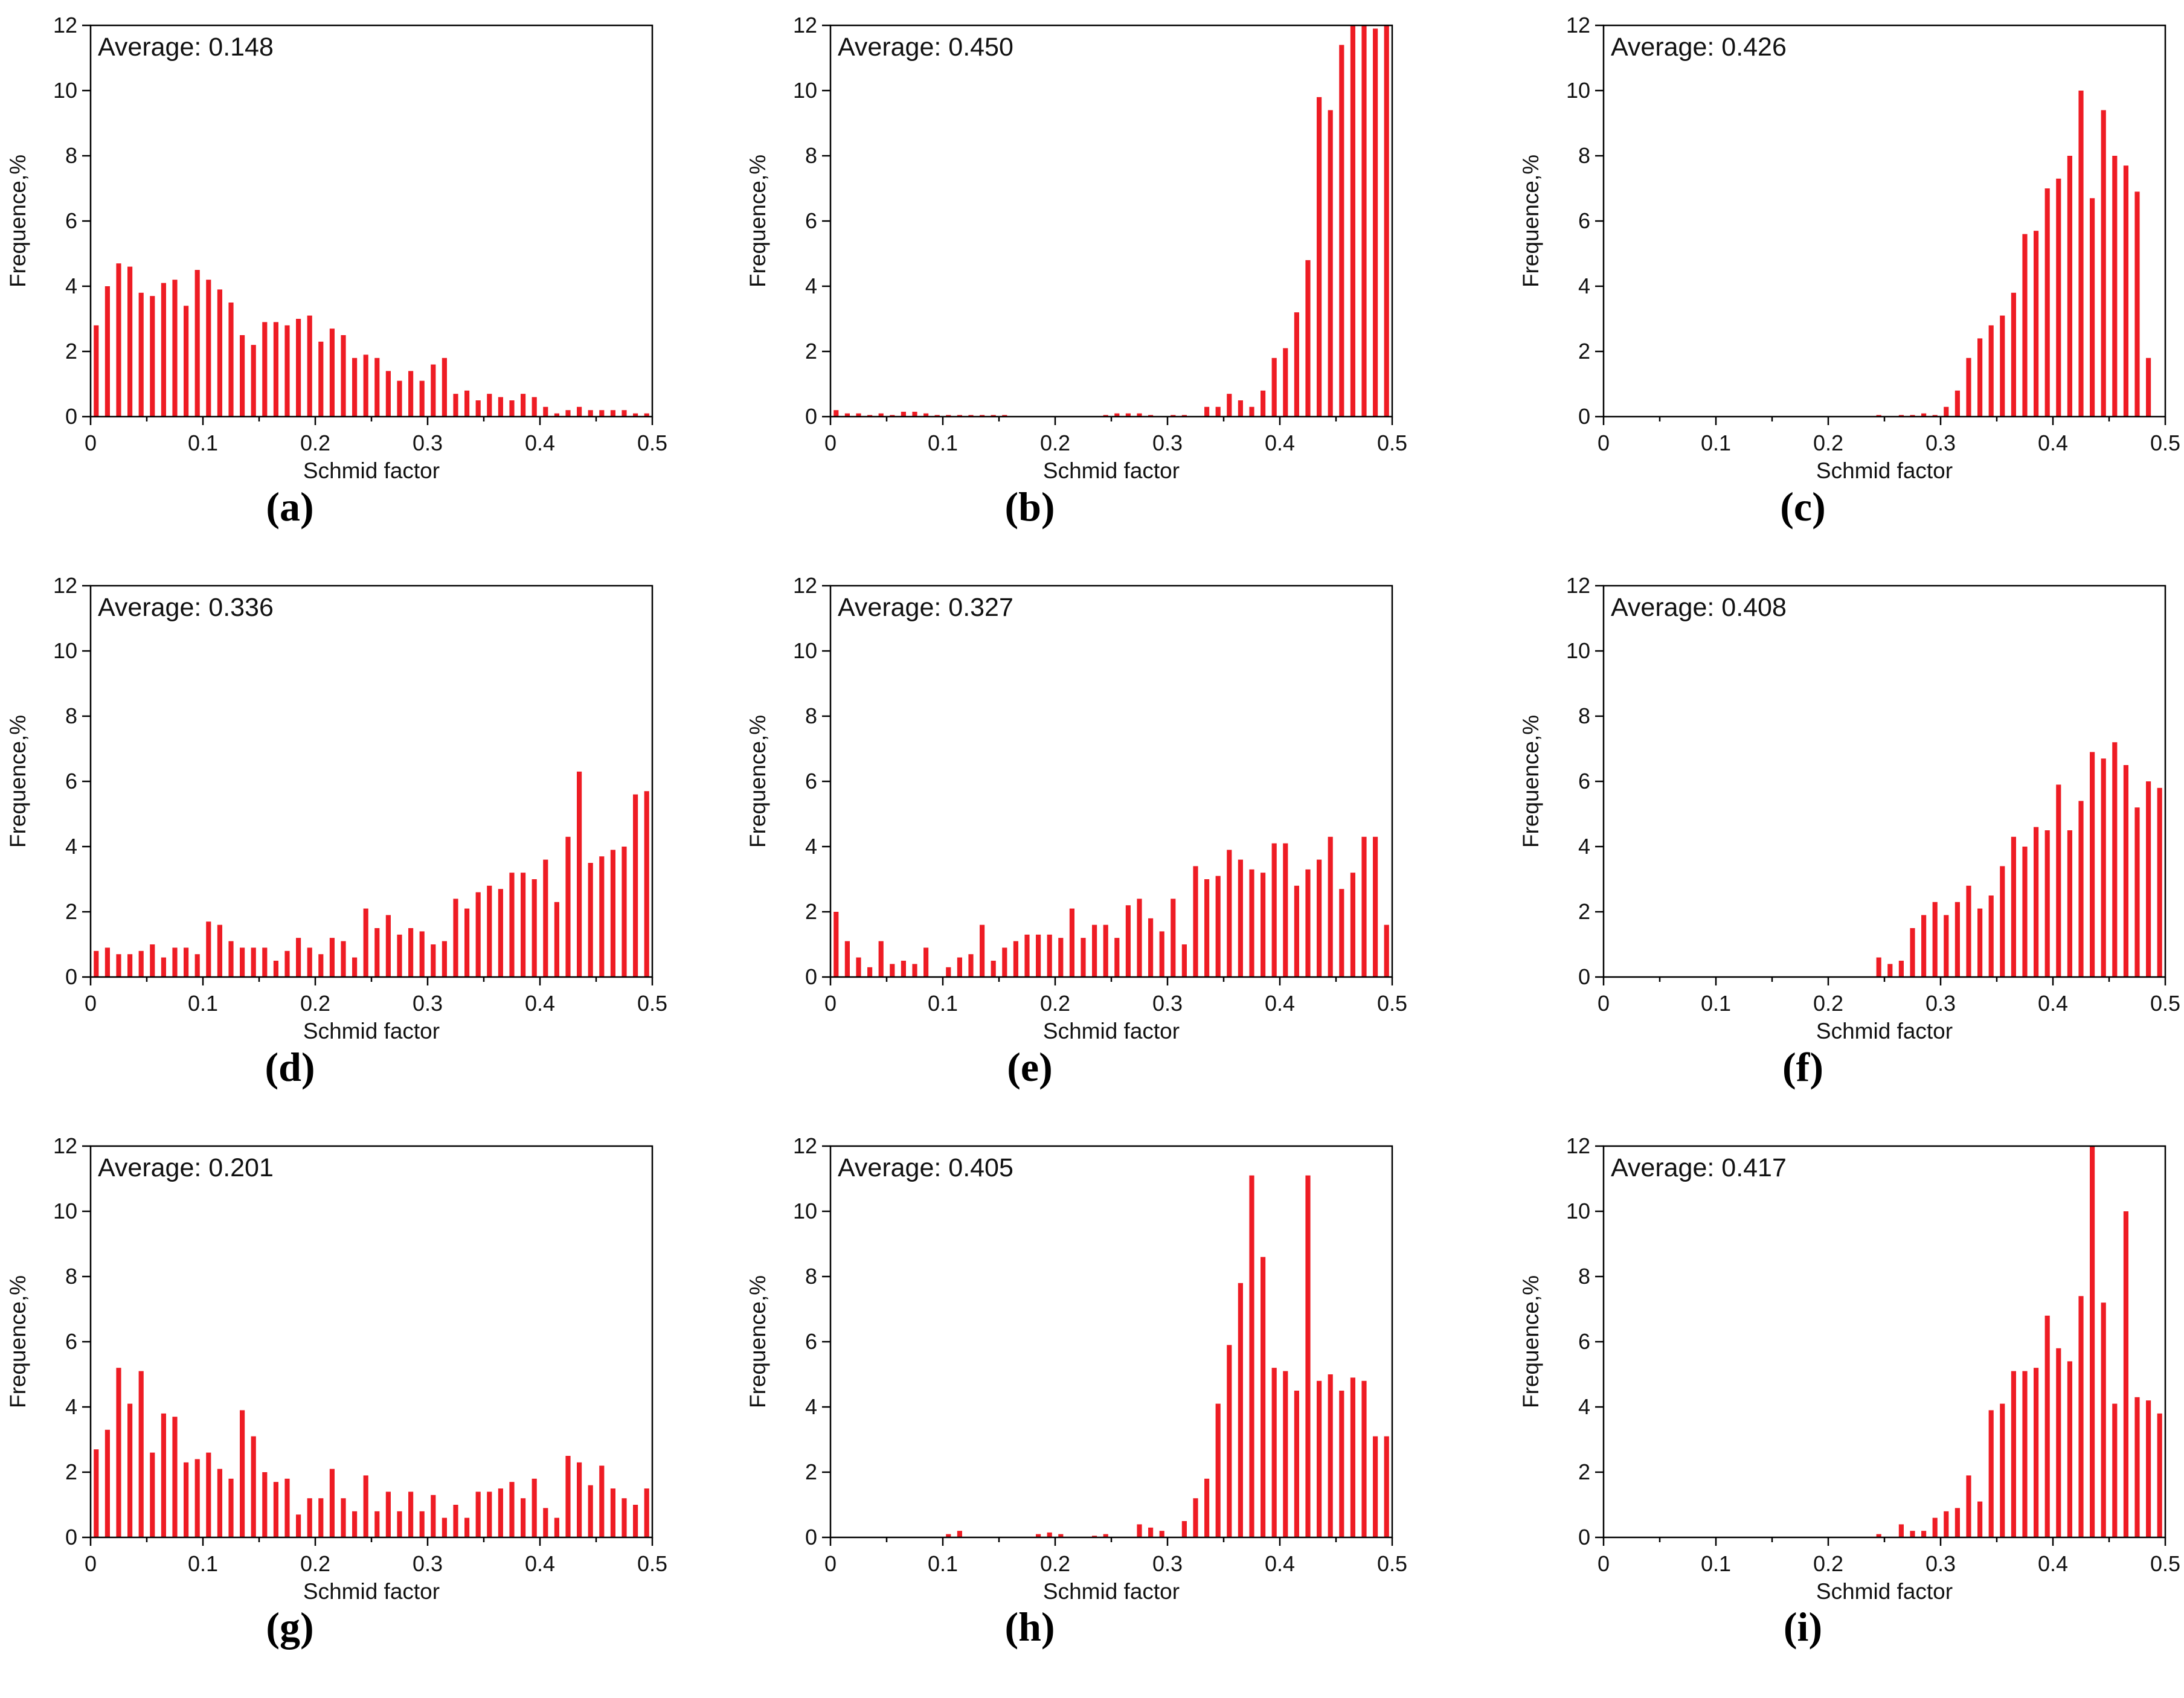  I want to click on y-tick-label: 0, so click(1584, 977).